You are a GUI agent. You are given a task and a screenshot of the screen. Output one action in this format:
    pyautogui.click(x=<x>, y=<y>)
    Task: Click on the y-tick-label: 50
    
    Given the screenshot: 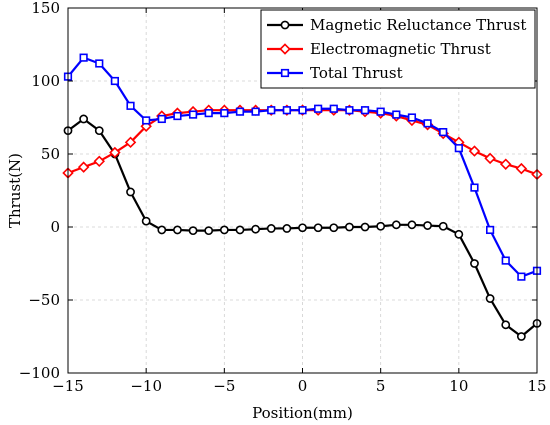 What is the action you would take?
    pyautogui.click(x=50, y=154)
    